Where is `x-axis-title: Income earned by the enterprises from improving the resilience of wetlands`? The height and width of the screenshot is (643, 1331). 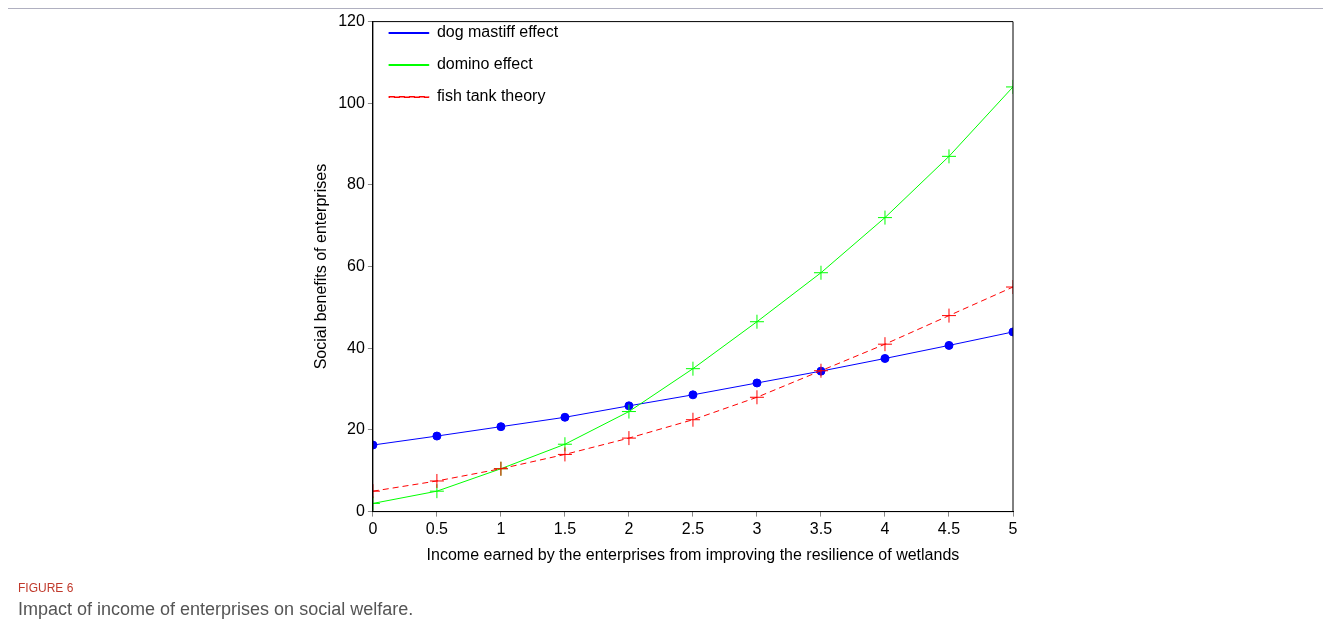 x-axis-title: Income earned by the enterprises from improving the resilience of wetlands is located at coordinates (693, 554).